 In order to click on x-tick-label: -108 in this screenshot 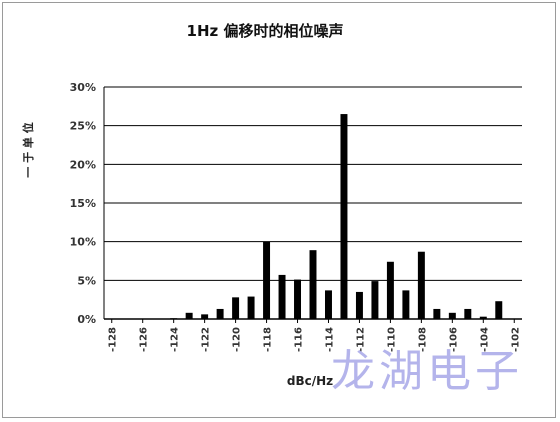, I will do `click(422, 339)`.